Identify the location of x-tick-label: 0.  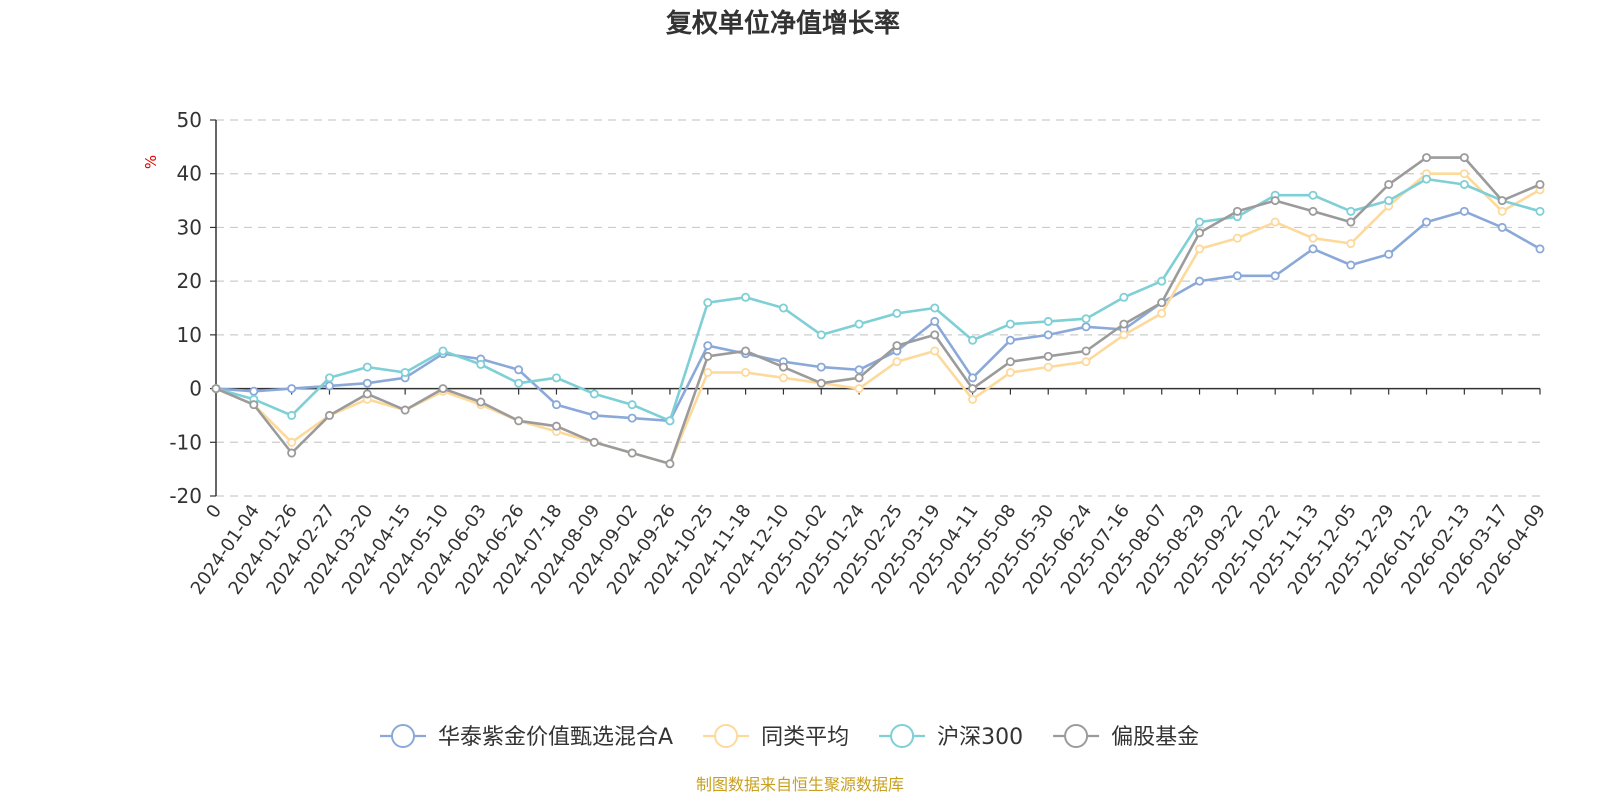
(214, 511).